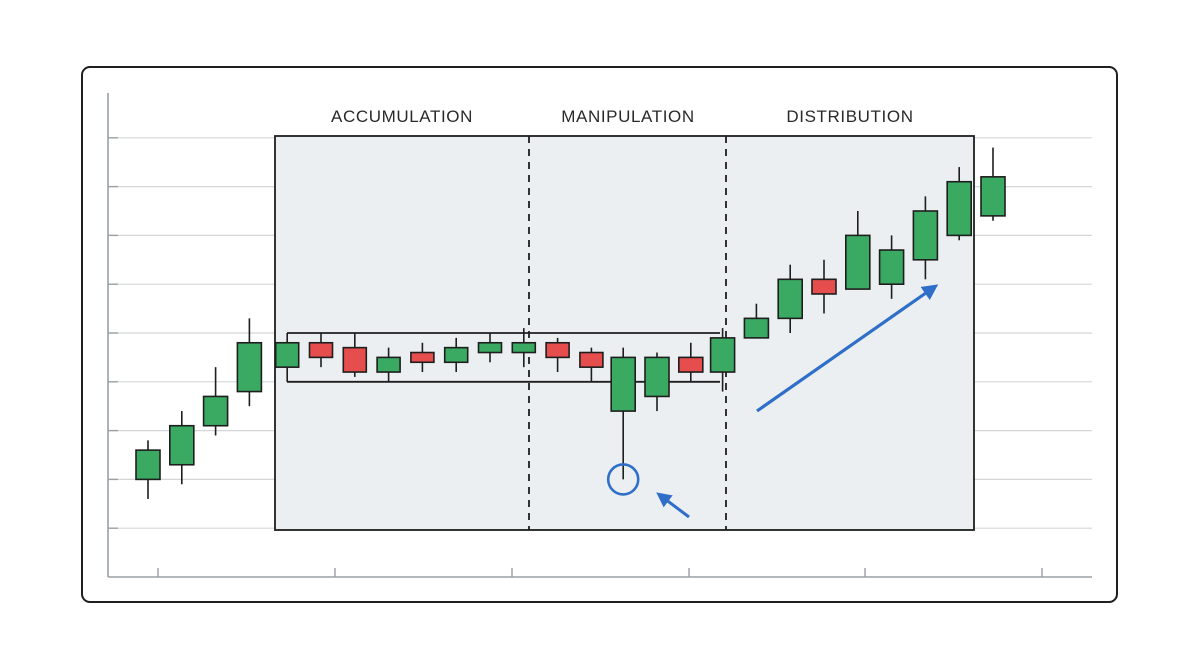 The image size is (1200, 670). Describe the element at coordinates (673, 505) in the screenshot. I see `sweep-arrow` at that location.